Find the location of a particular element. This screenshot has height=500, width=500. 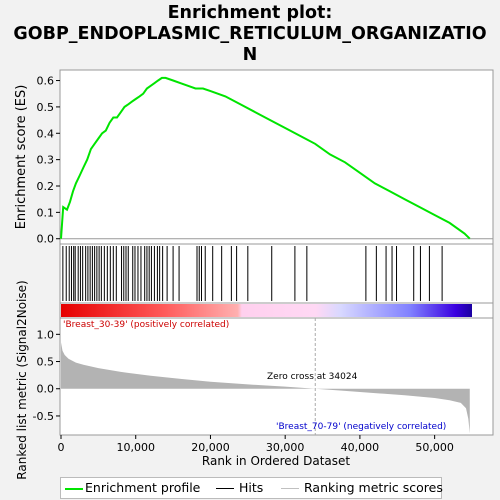

es-y-tick-label: 0.0 is located at coordinates (46, 239).